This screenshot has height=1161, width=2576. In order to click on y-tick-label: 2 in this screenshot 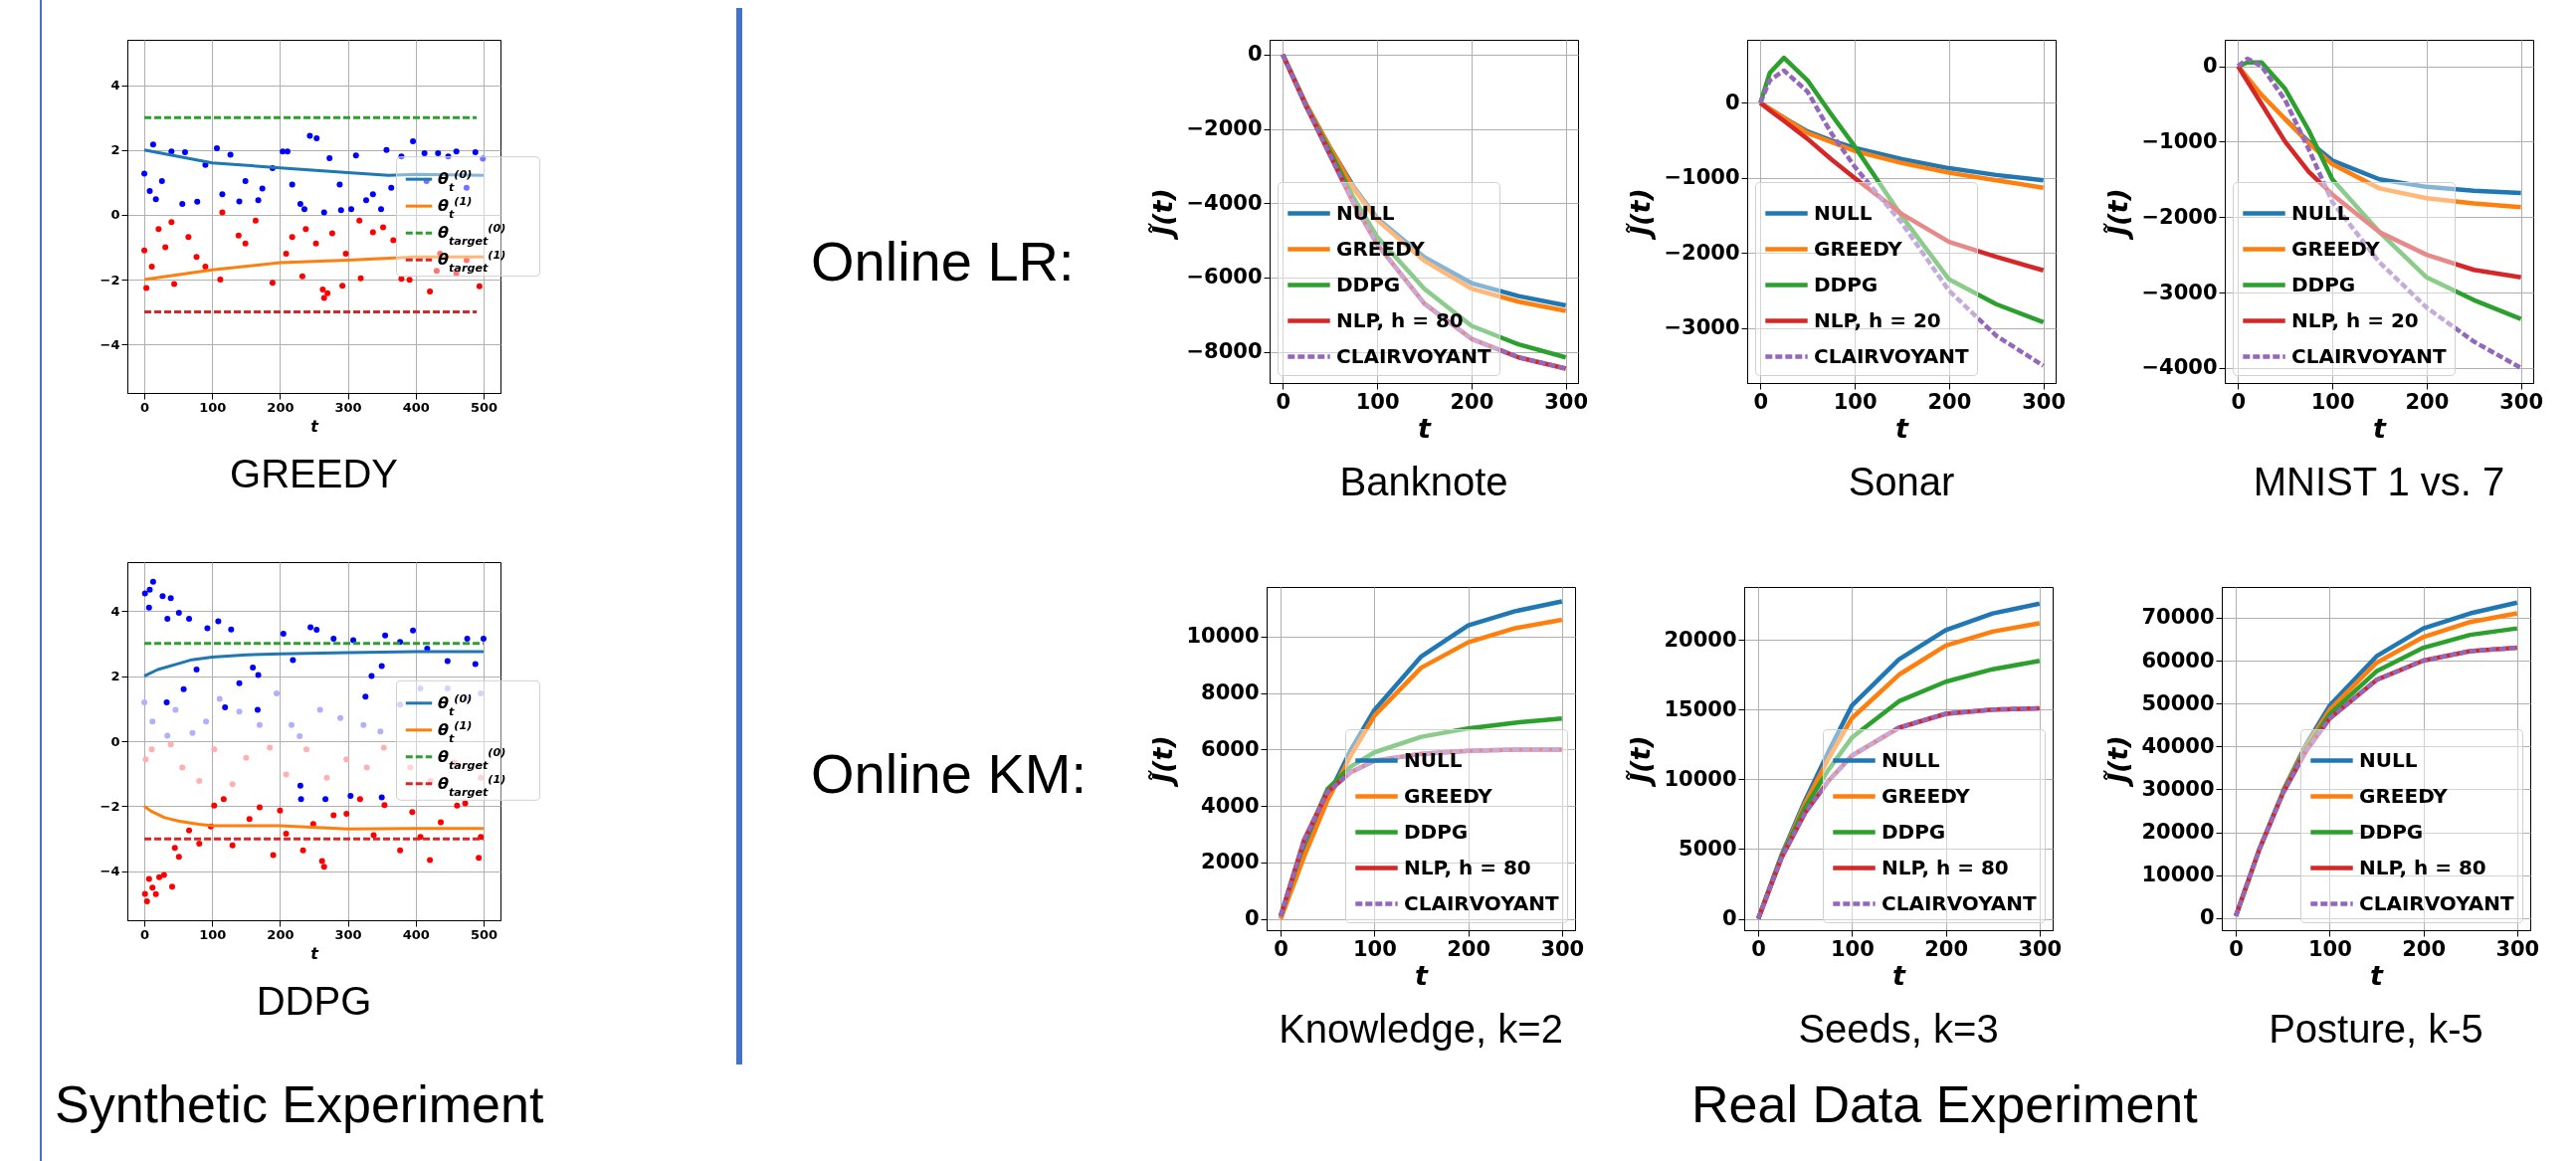, I will do `click(115, 676)`.